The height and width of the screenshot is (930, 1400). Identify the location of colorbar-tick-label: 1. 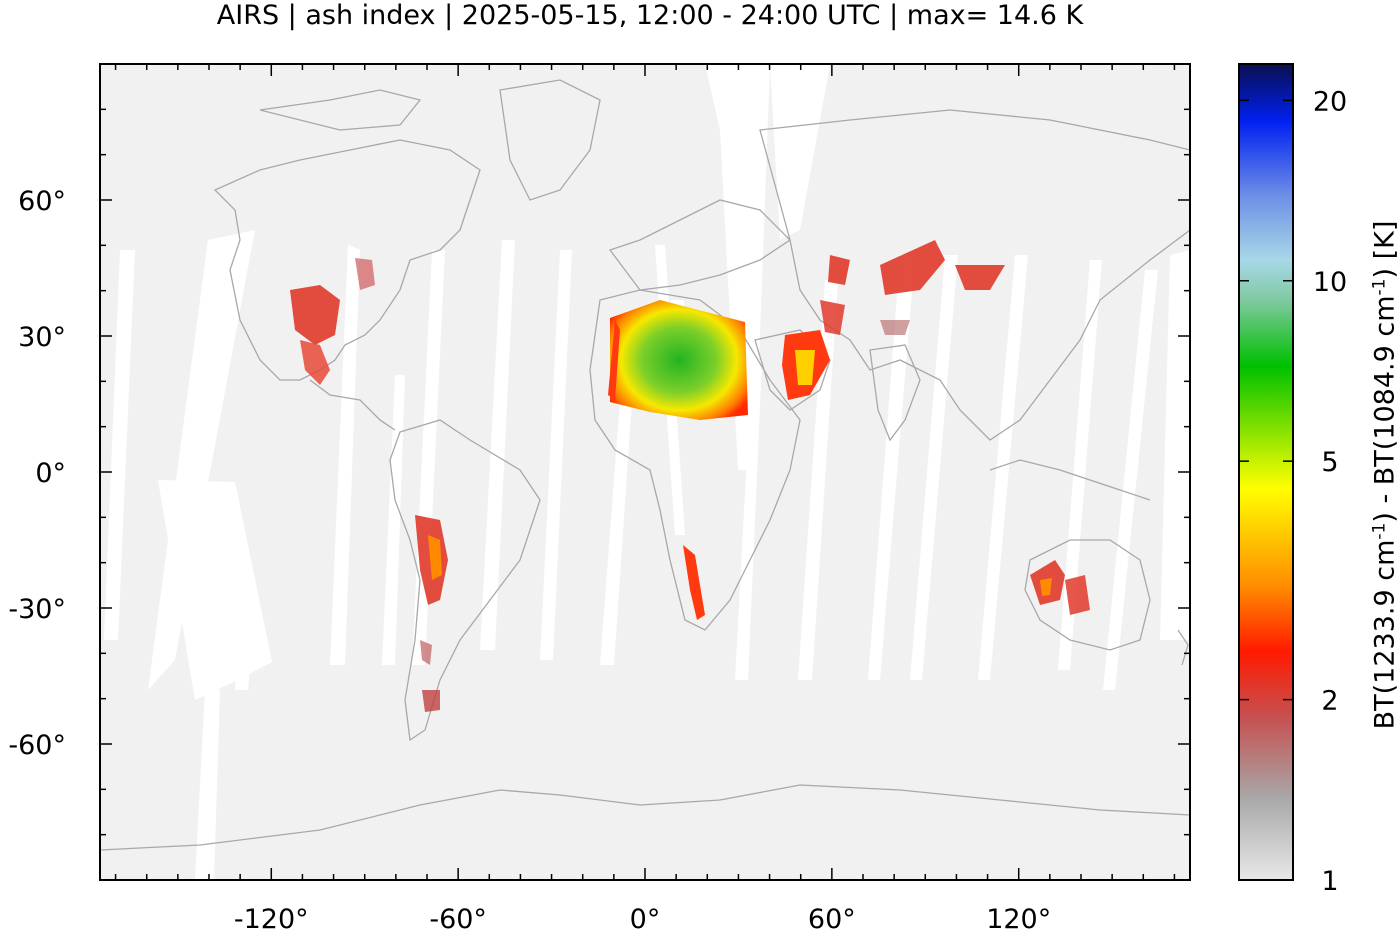
(1329, 881).